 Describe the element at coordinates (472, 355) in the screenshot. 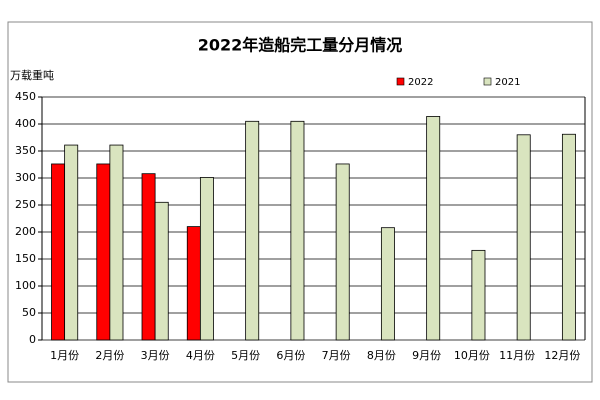

I see `x-tick-label: 10月份` at that location.